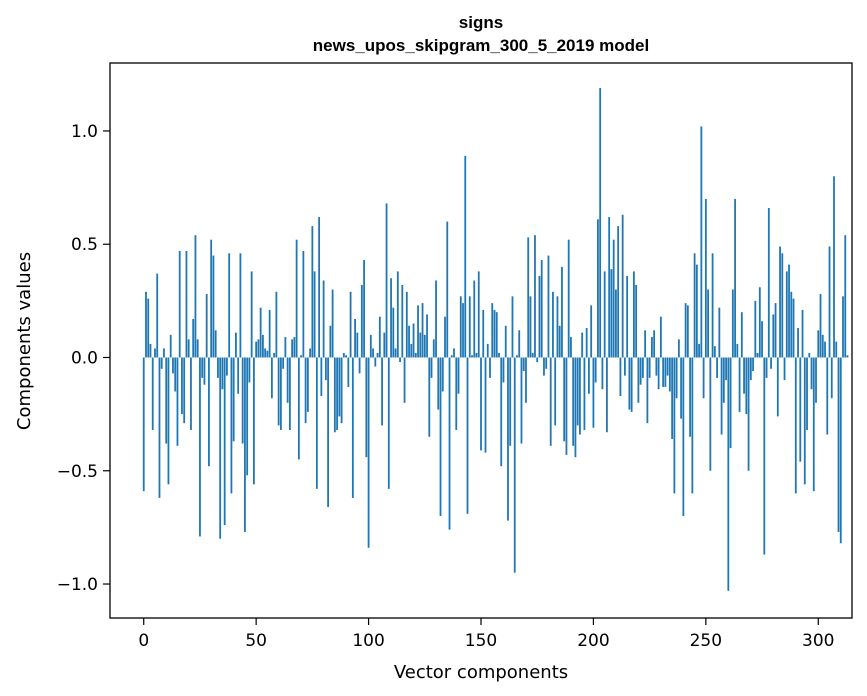 The width and height of the screenshot is (867, 696). Describe the element at coordinates (481, 672) in the screenshot. I see `x-axis-label: Vector components` at that location.